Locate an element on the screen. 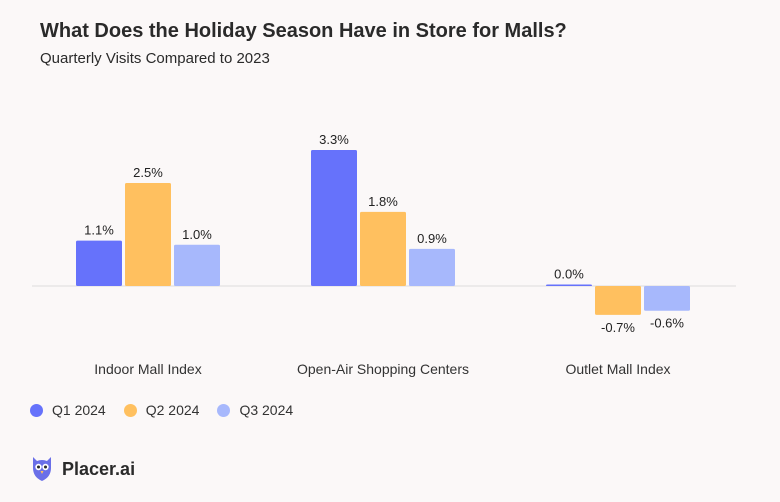 Image resolution: width=780 pixels, height=502 pixels. owl-logo-icon is located at coordinates (42, 469).